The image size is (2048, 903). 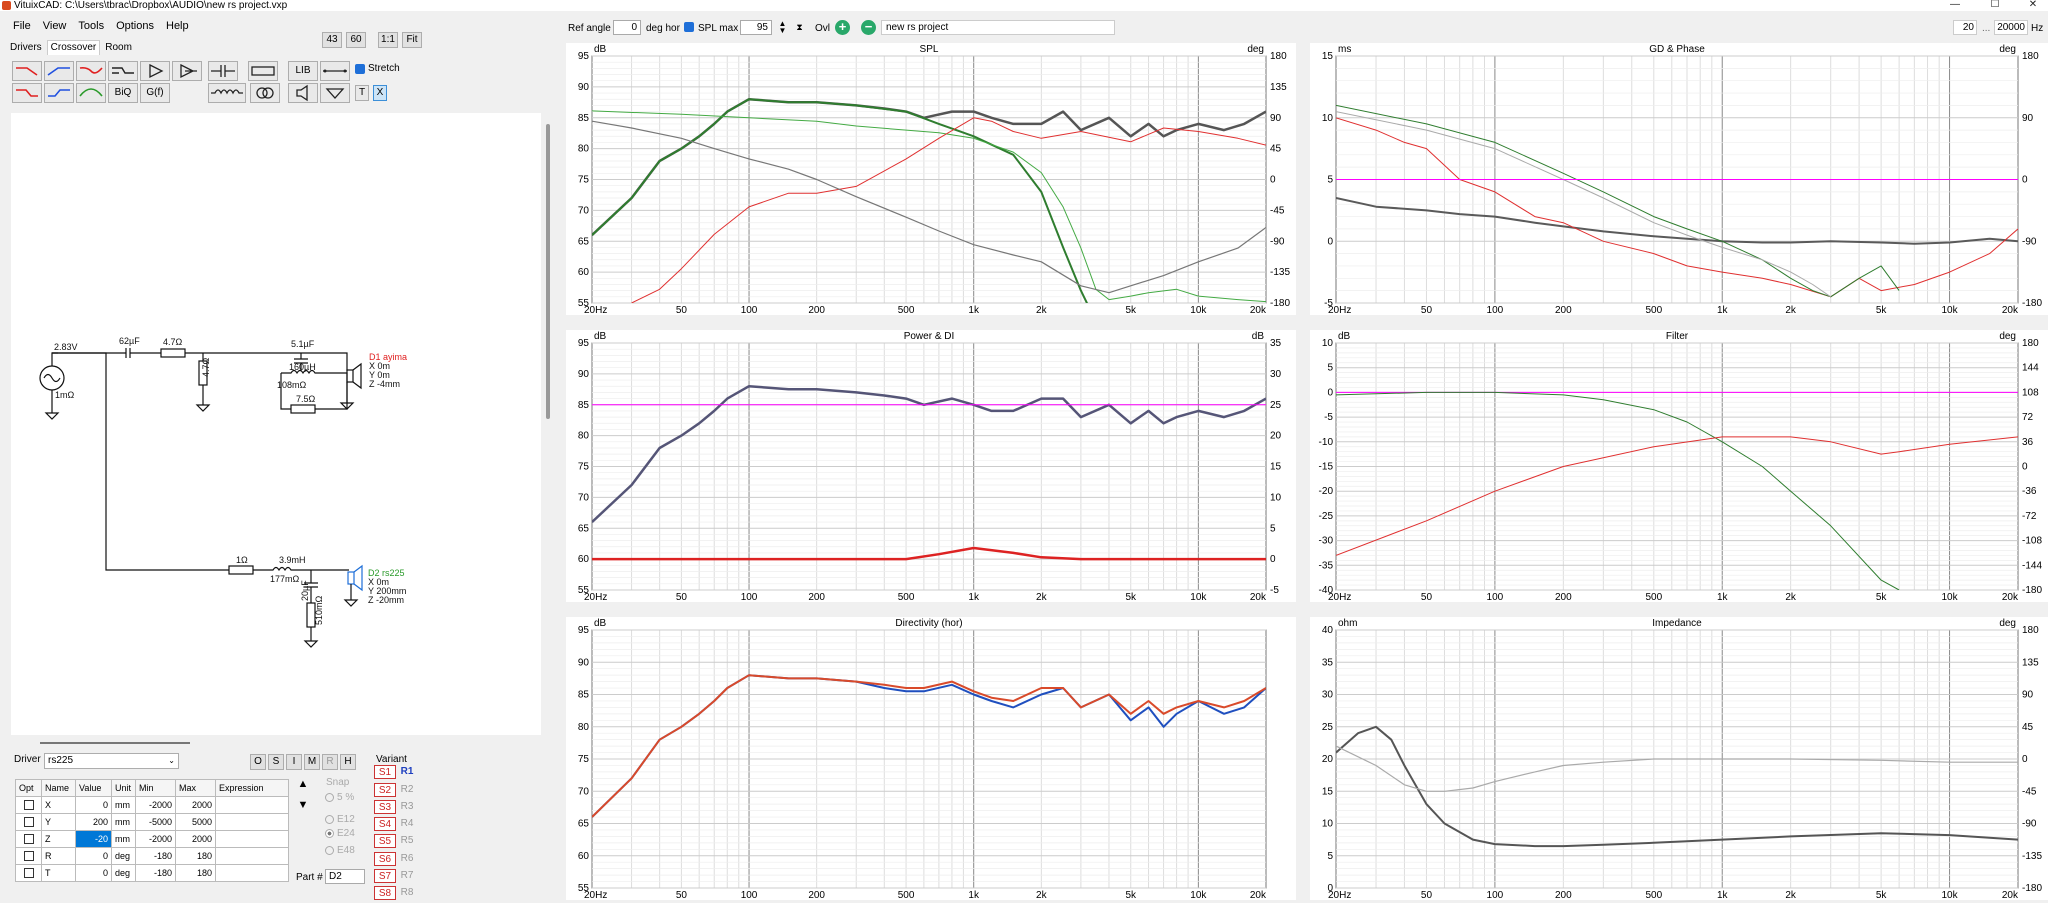 What do you see at coordinates (2011, 27) in the screenshot?
I see `freq-max-input: 20000` at bounding box center [2011, 27].